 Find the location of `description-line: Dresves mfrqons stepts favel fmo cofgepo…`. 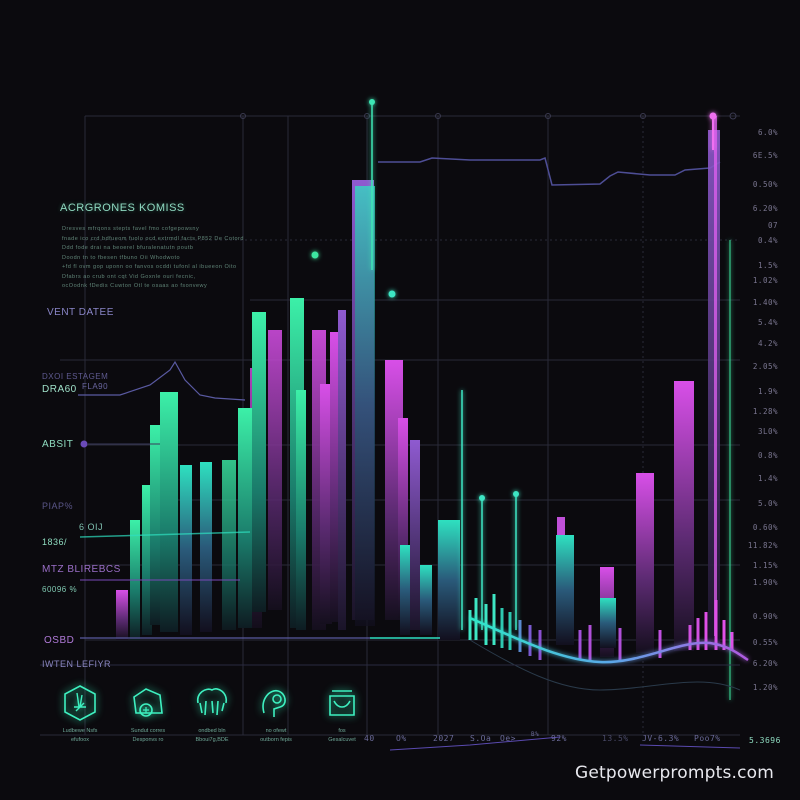

description-line: Dresves mfrqons stepts favel fmo cofgepo… is located at coordinates (131, 229).